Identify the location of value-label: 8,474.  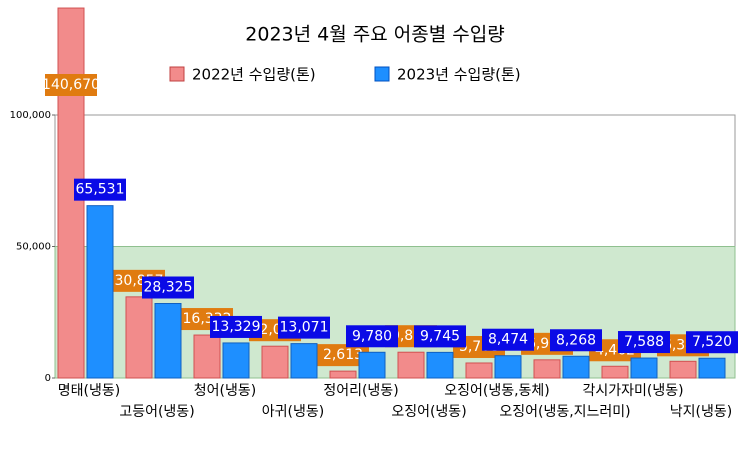
(508, 340).